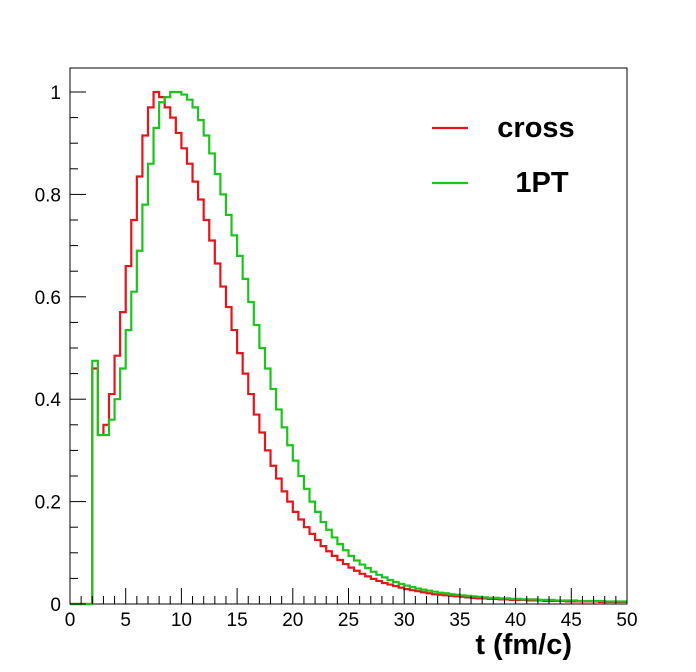  Describe the element at coordinates (48, 400) in the screenshot. I see `y-tick-label: 0.4` at that location.